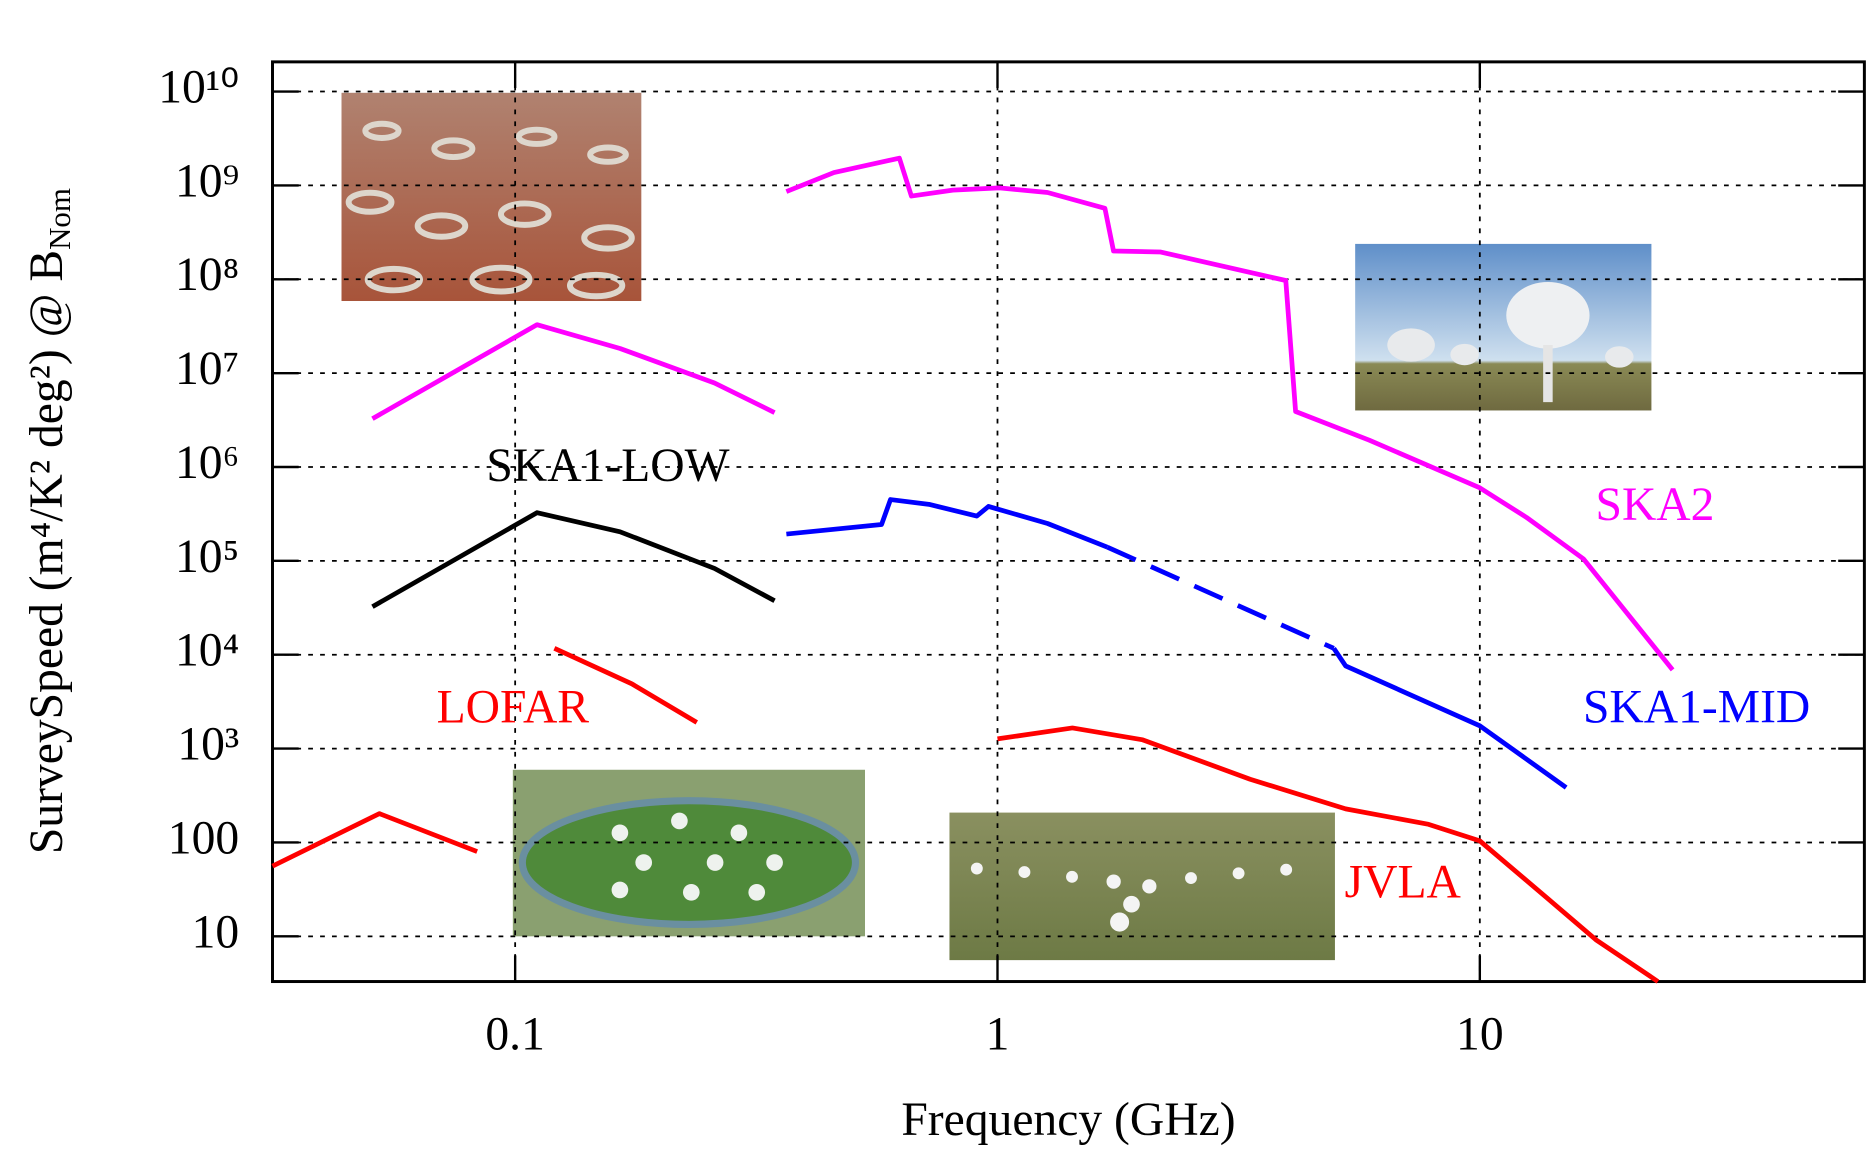 This screenshot has height=1160, width=1868. I want to click on dashed-connector, so click(1220, 597).